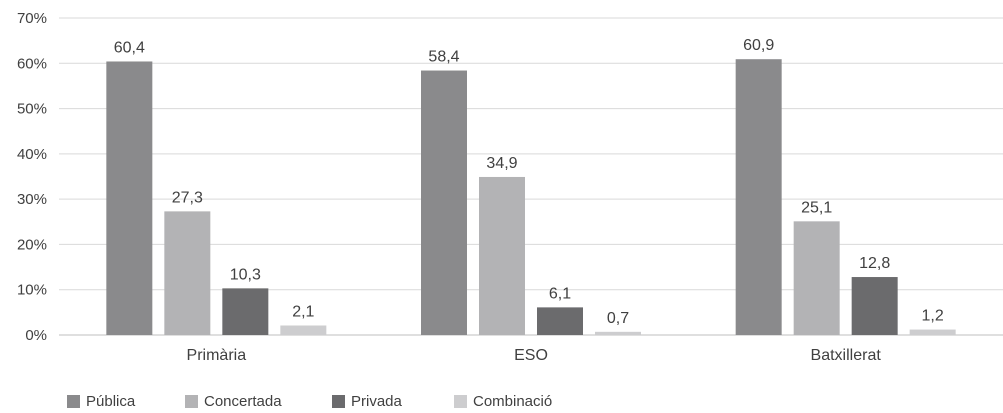 The height and width of the screenshot is (413, 1003). What do you see at coordinates (217, 355) in the screenshot?
I see `x-tick-label: Primària` at bounding box center [217, 355].